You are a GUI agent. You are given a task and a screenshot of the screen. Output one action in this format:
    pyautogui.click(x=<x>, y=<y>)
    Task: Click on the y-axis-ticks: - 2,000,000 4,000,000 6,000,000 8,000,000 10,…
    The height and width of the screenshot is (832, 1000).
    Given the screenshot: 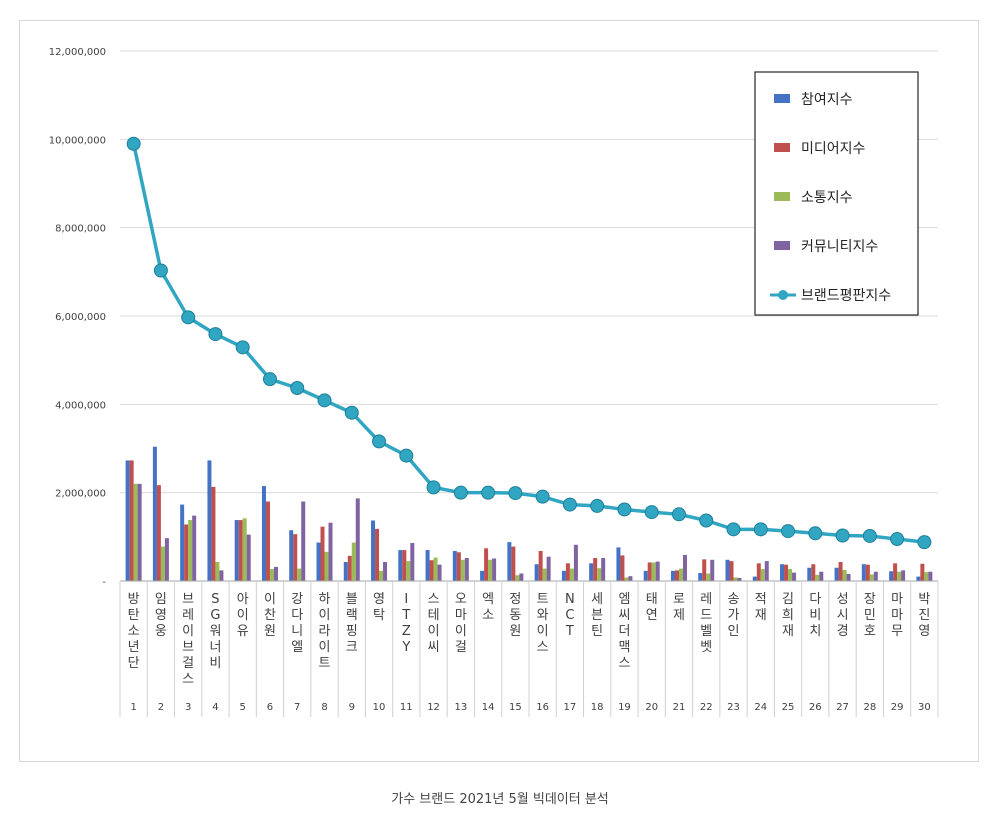 What is the action you would take?
    pyautogui.click(x=78, y=317)
    